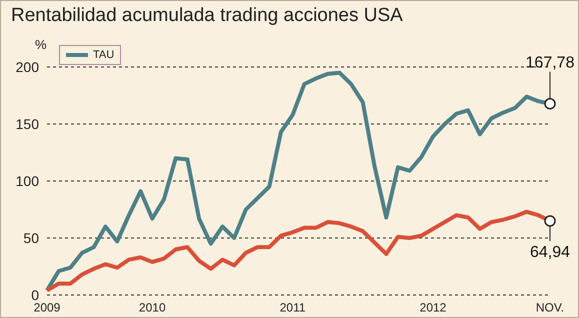 The image size is (579, 318). What do you see at coordinates (28, 180) in the screenshot?
I see `y-tick-label: 100` at bounding box center [28, 180].